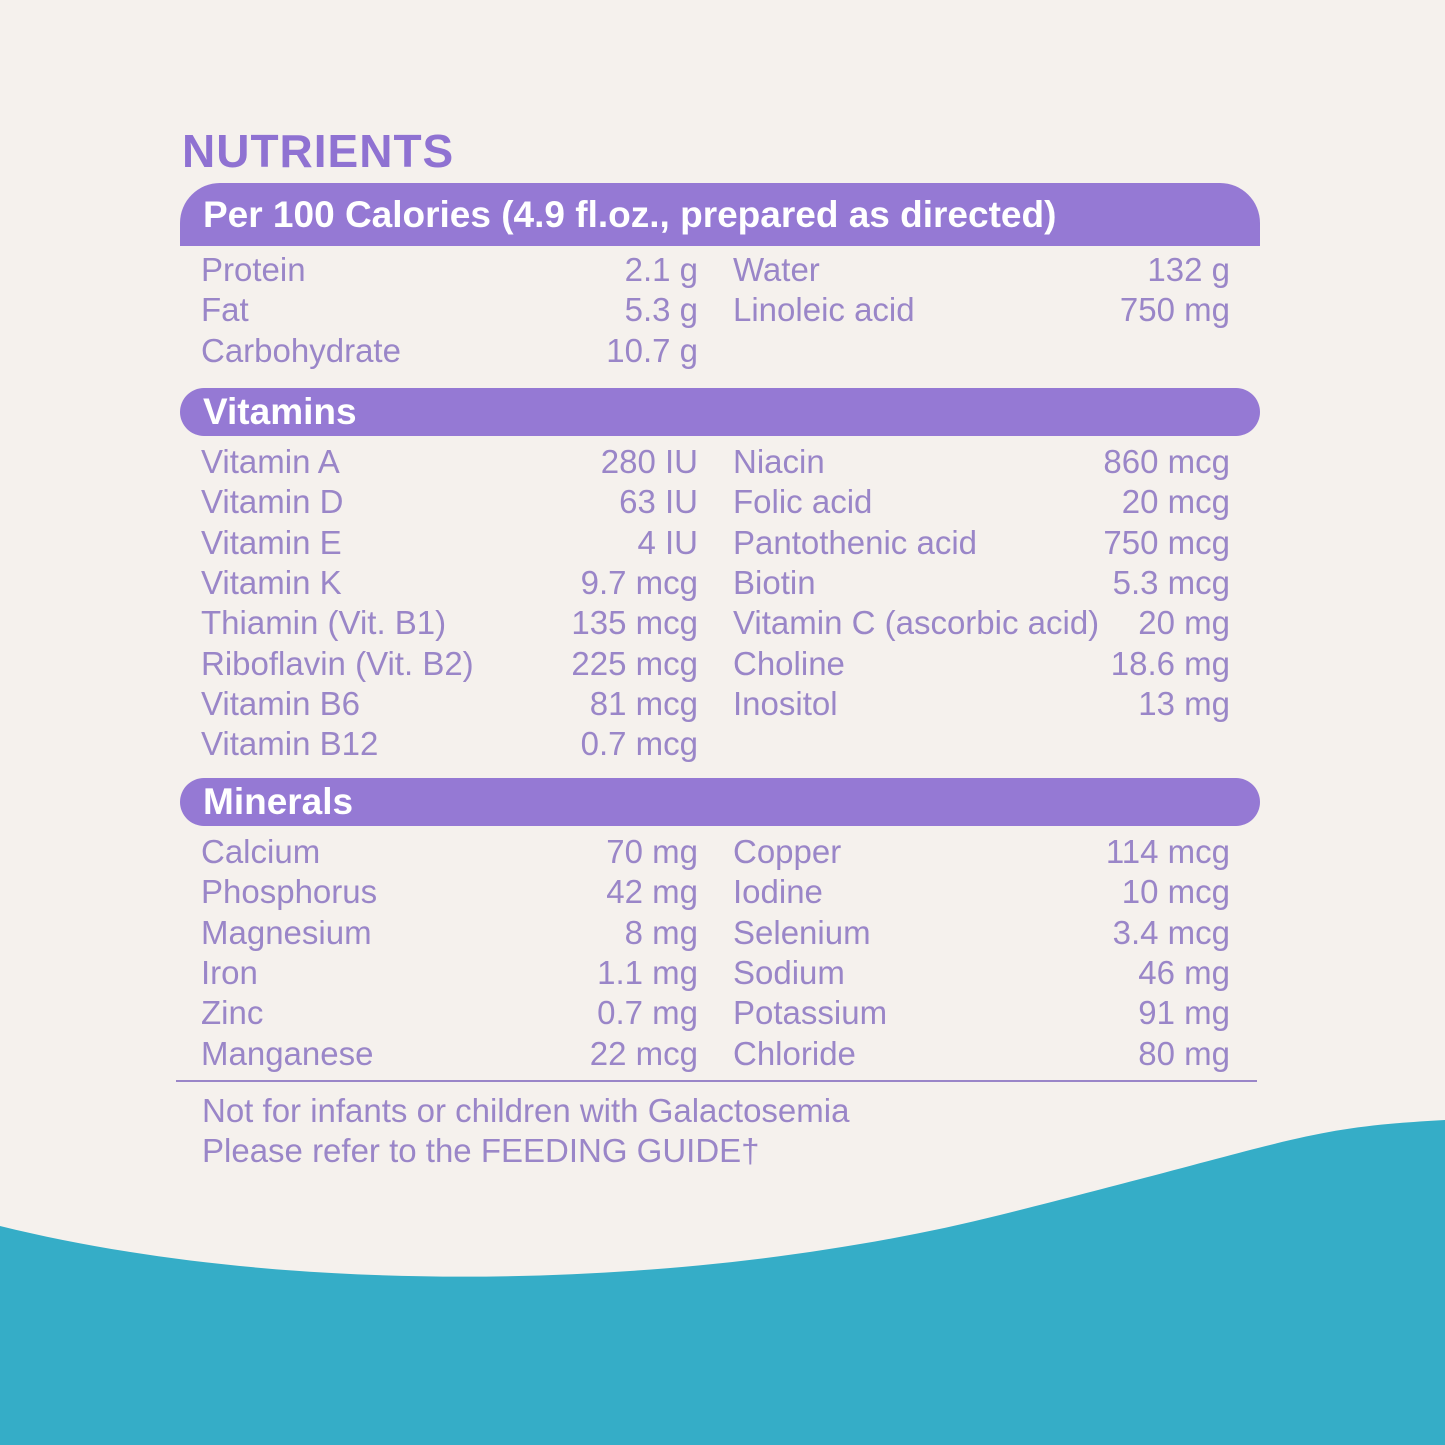  Describe the element at coordinates (649, 461) in the screenshot. I see `nutrient-amount: 280 IU` at that location.